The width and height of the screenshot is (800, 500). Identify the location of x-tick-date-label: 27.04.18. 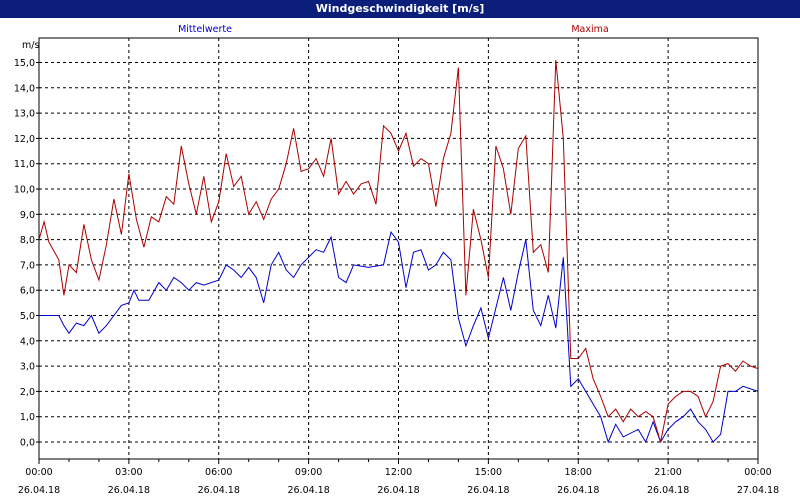
(758, 490).